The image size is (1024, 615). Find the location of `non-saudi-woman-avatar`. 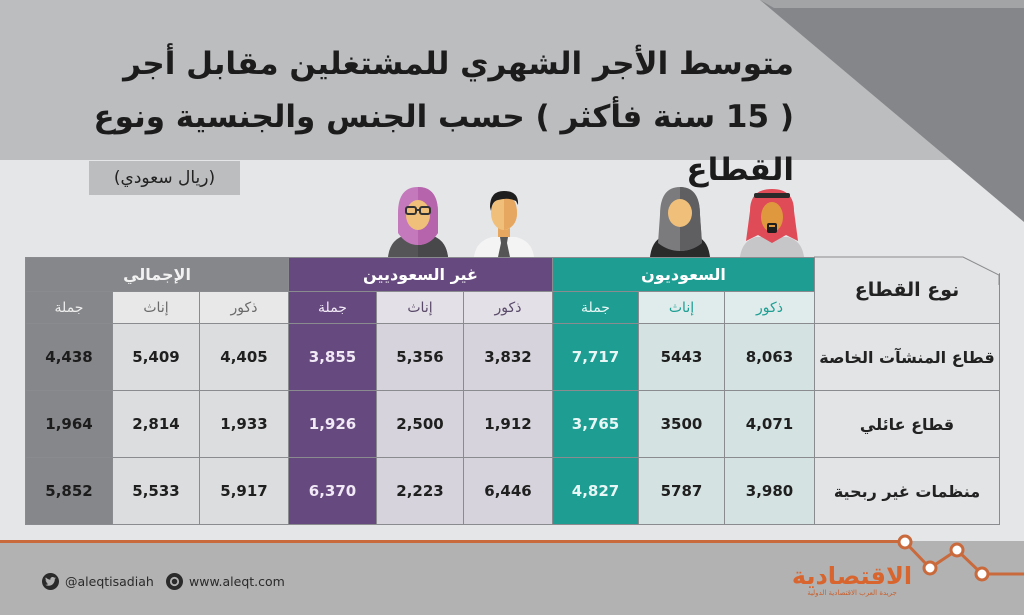

non-saudi-woman-avatar is located at coordinates (418, 222).